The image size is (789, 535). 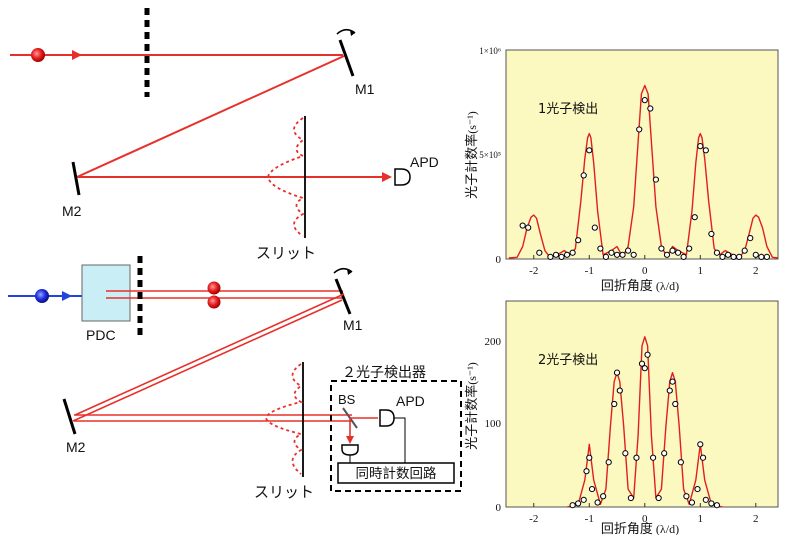 I want to click on chart-title-2: 2光子検出, so click(x=568, y=360).